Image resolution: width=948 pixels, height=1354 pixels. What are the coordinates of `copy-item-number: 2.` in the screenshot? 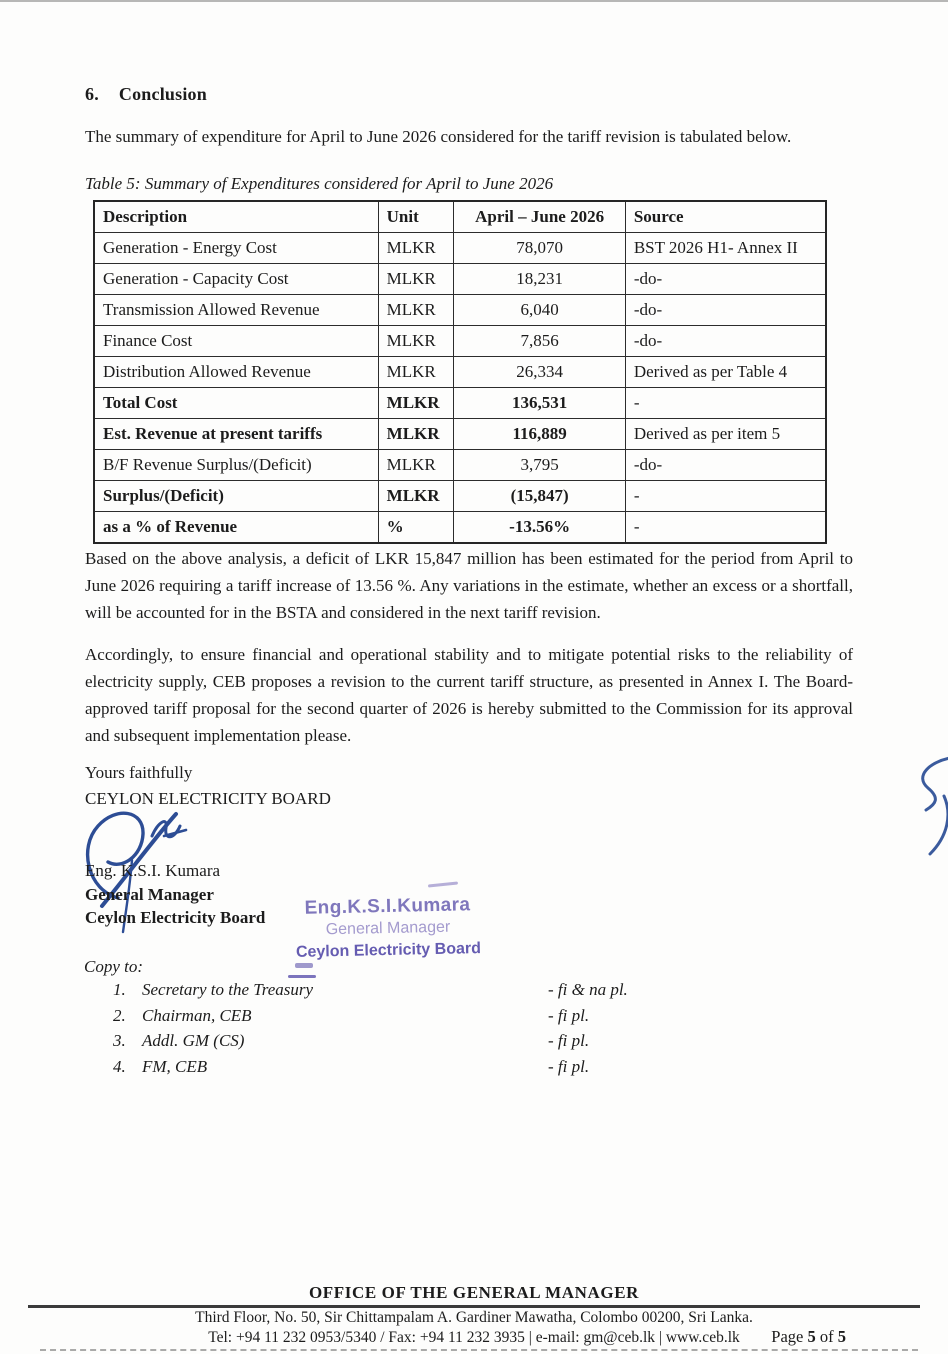 It's located at (119, 1015).